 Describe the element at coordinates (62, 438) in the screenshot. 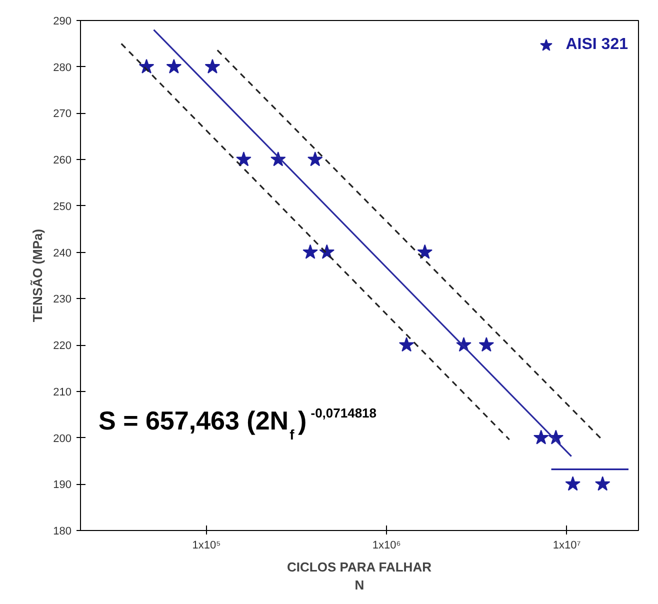

I see `y-tick-label: 200` at that location.